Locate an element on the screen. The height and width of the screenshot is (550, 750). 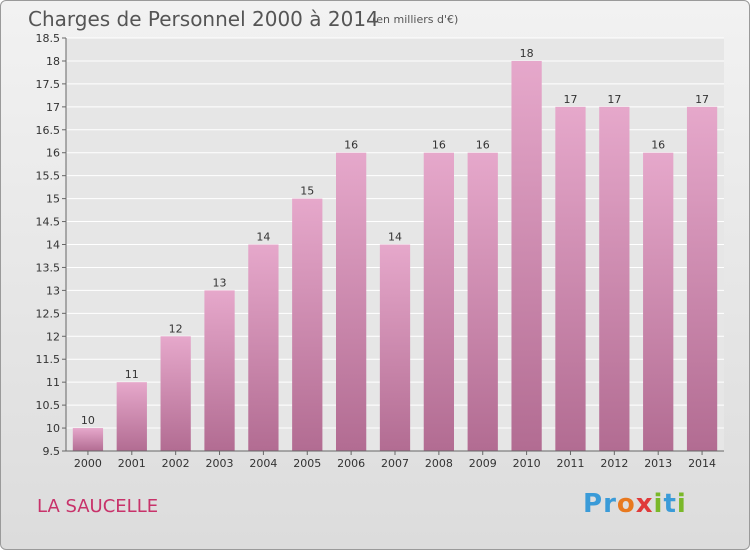
data-label: 12 is located at coordinates (176, 328).